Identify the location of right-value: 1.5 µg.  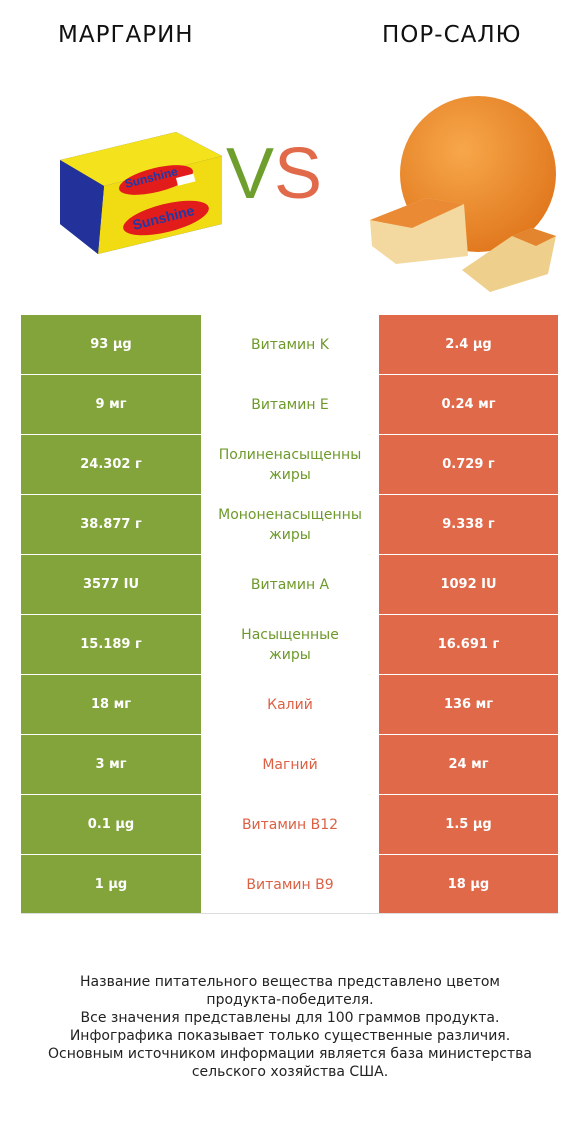
(468, 824).